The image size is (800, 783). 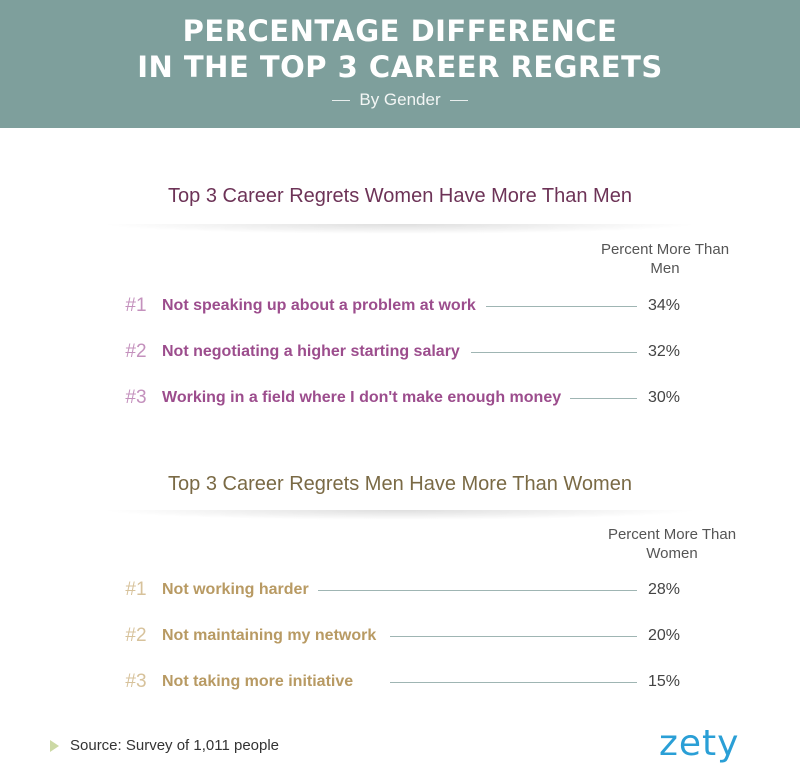 What do you see at coordinates (235, 589) in the screenshot?
I see `regret-label: Not working harder` at bounding box center [235, 589].